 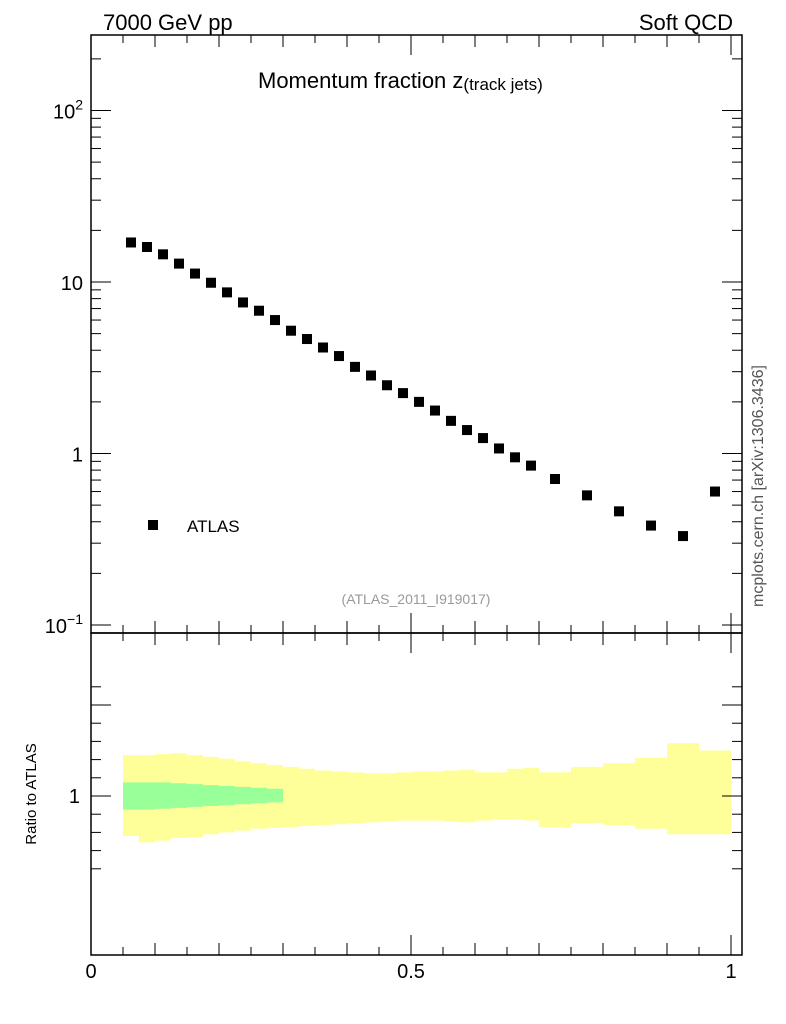 I want to click on chart-title: Momentum fraction z(track jets), so click(x=400, y=81).